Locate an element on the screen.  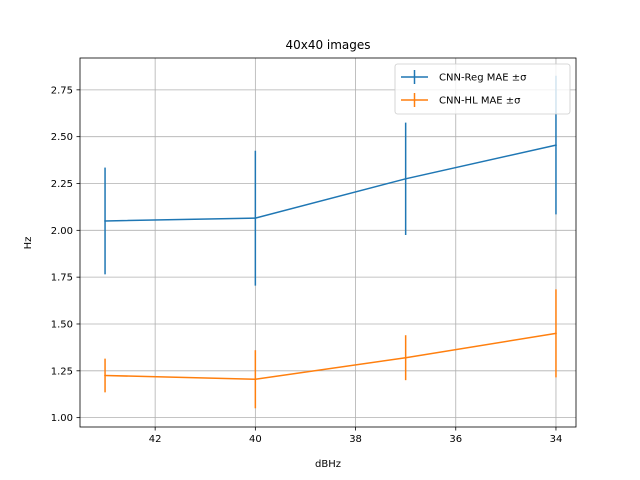
legend-box is located at coordinates (482, 89).